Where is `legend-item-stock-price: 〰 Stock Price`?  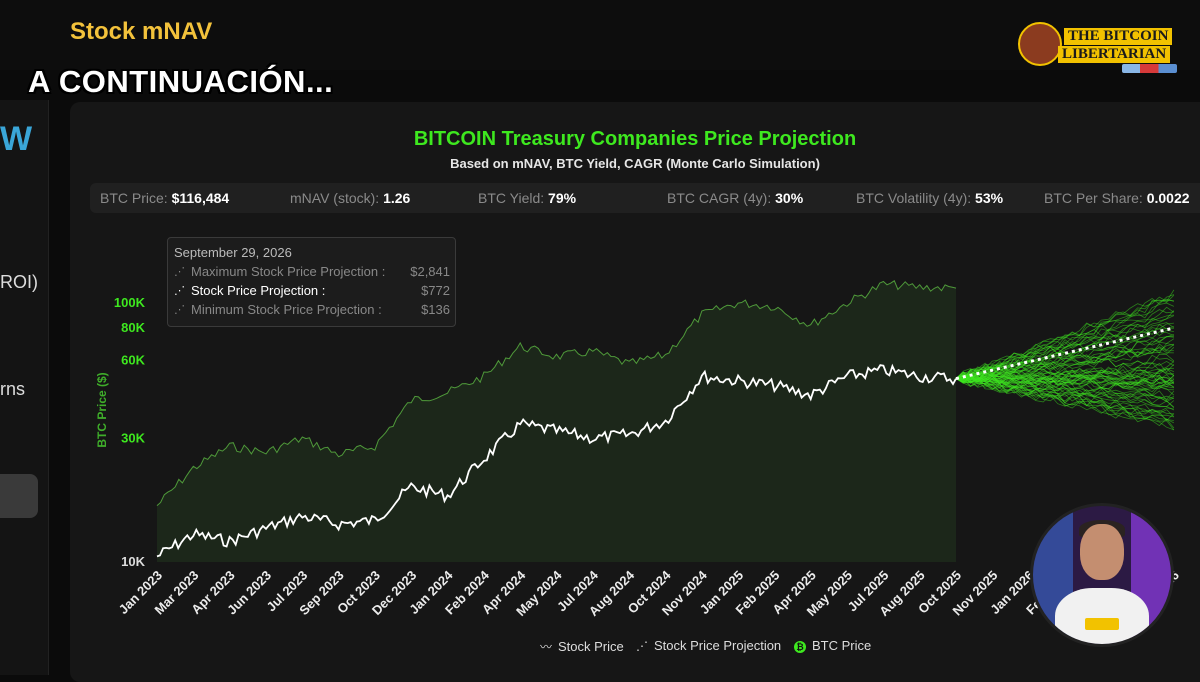
legend-item-stock-price: 〰 Stock Price is located at coordinates (582, 646).